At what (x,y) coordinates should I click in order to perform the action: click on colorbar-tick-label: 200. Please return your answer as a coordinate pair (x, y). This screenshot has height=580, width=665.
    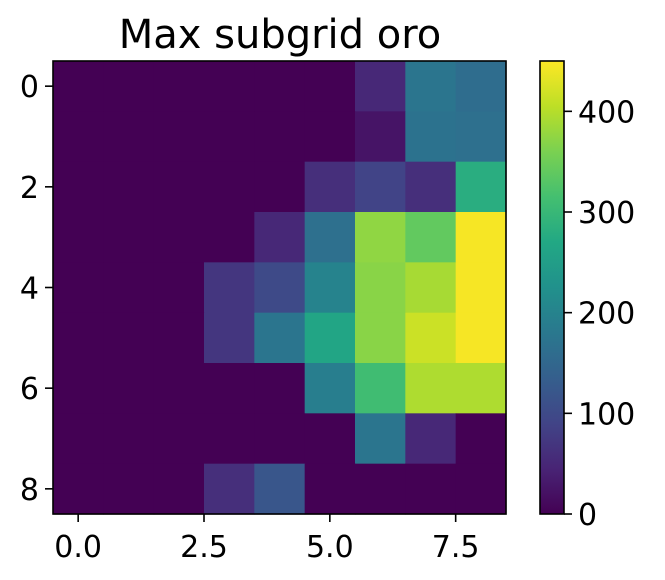
    Looking at the image, I should click on (606, 314).